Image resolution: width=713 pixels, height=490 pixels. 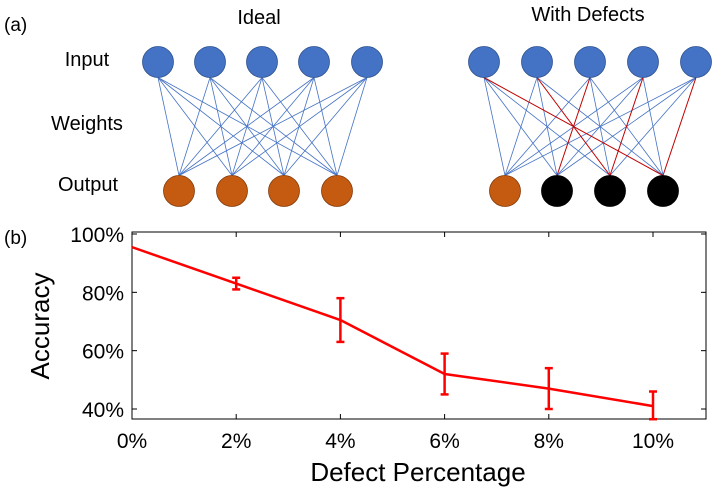 I want to click on panel-a-label: (a), so click(x=15, y=25).